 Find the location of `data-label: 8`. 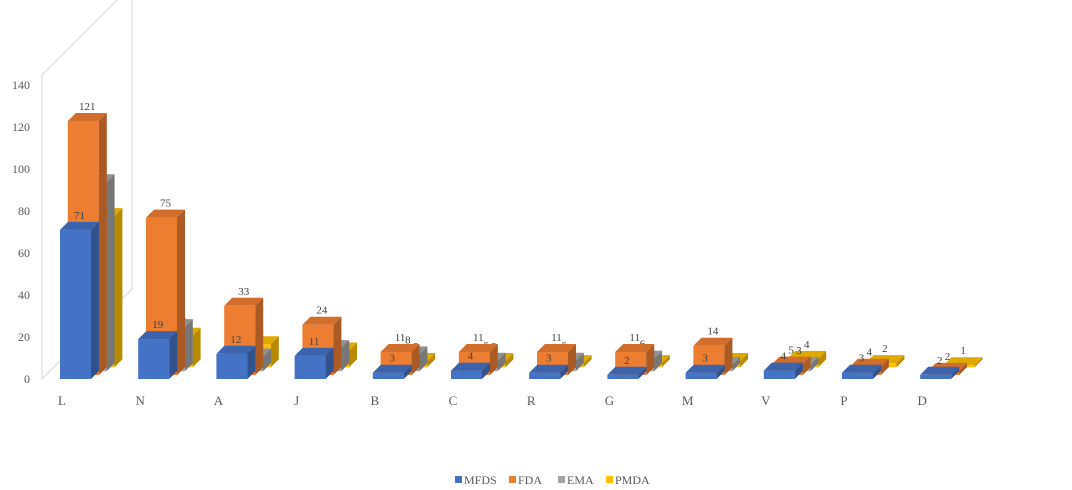

data-label: 8 is located at coordinates (408, 340).